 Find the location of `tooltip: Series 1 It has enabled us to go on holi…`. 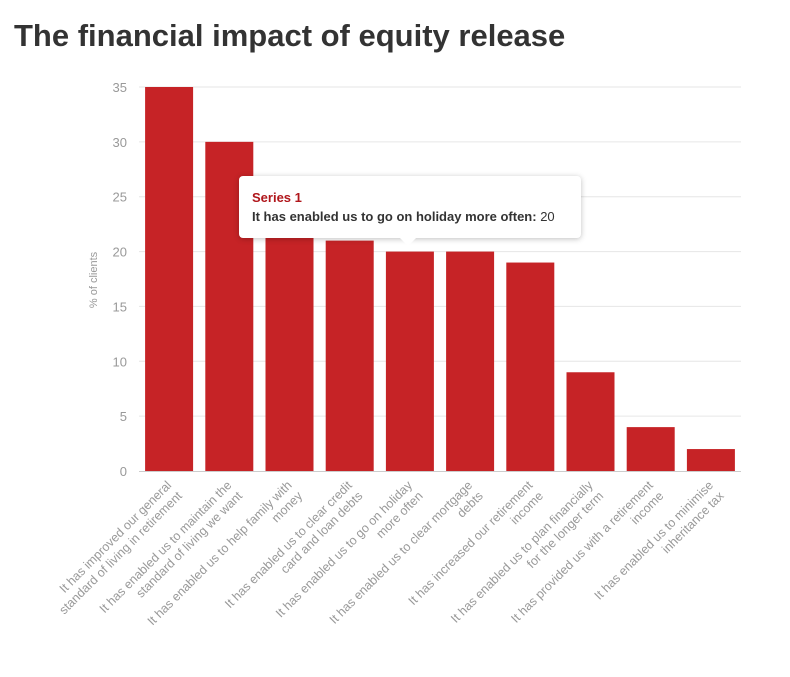

tooltip: Series 1 It has enabled us to go on holi… is located at coordinates (410, 211).